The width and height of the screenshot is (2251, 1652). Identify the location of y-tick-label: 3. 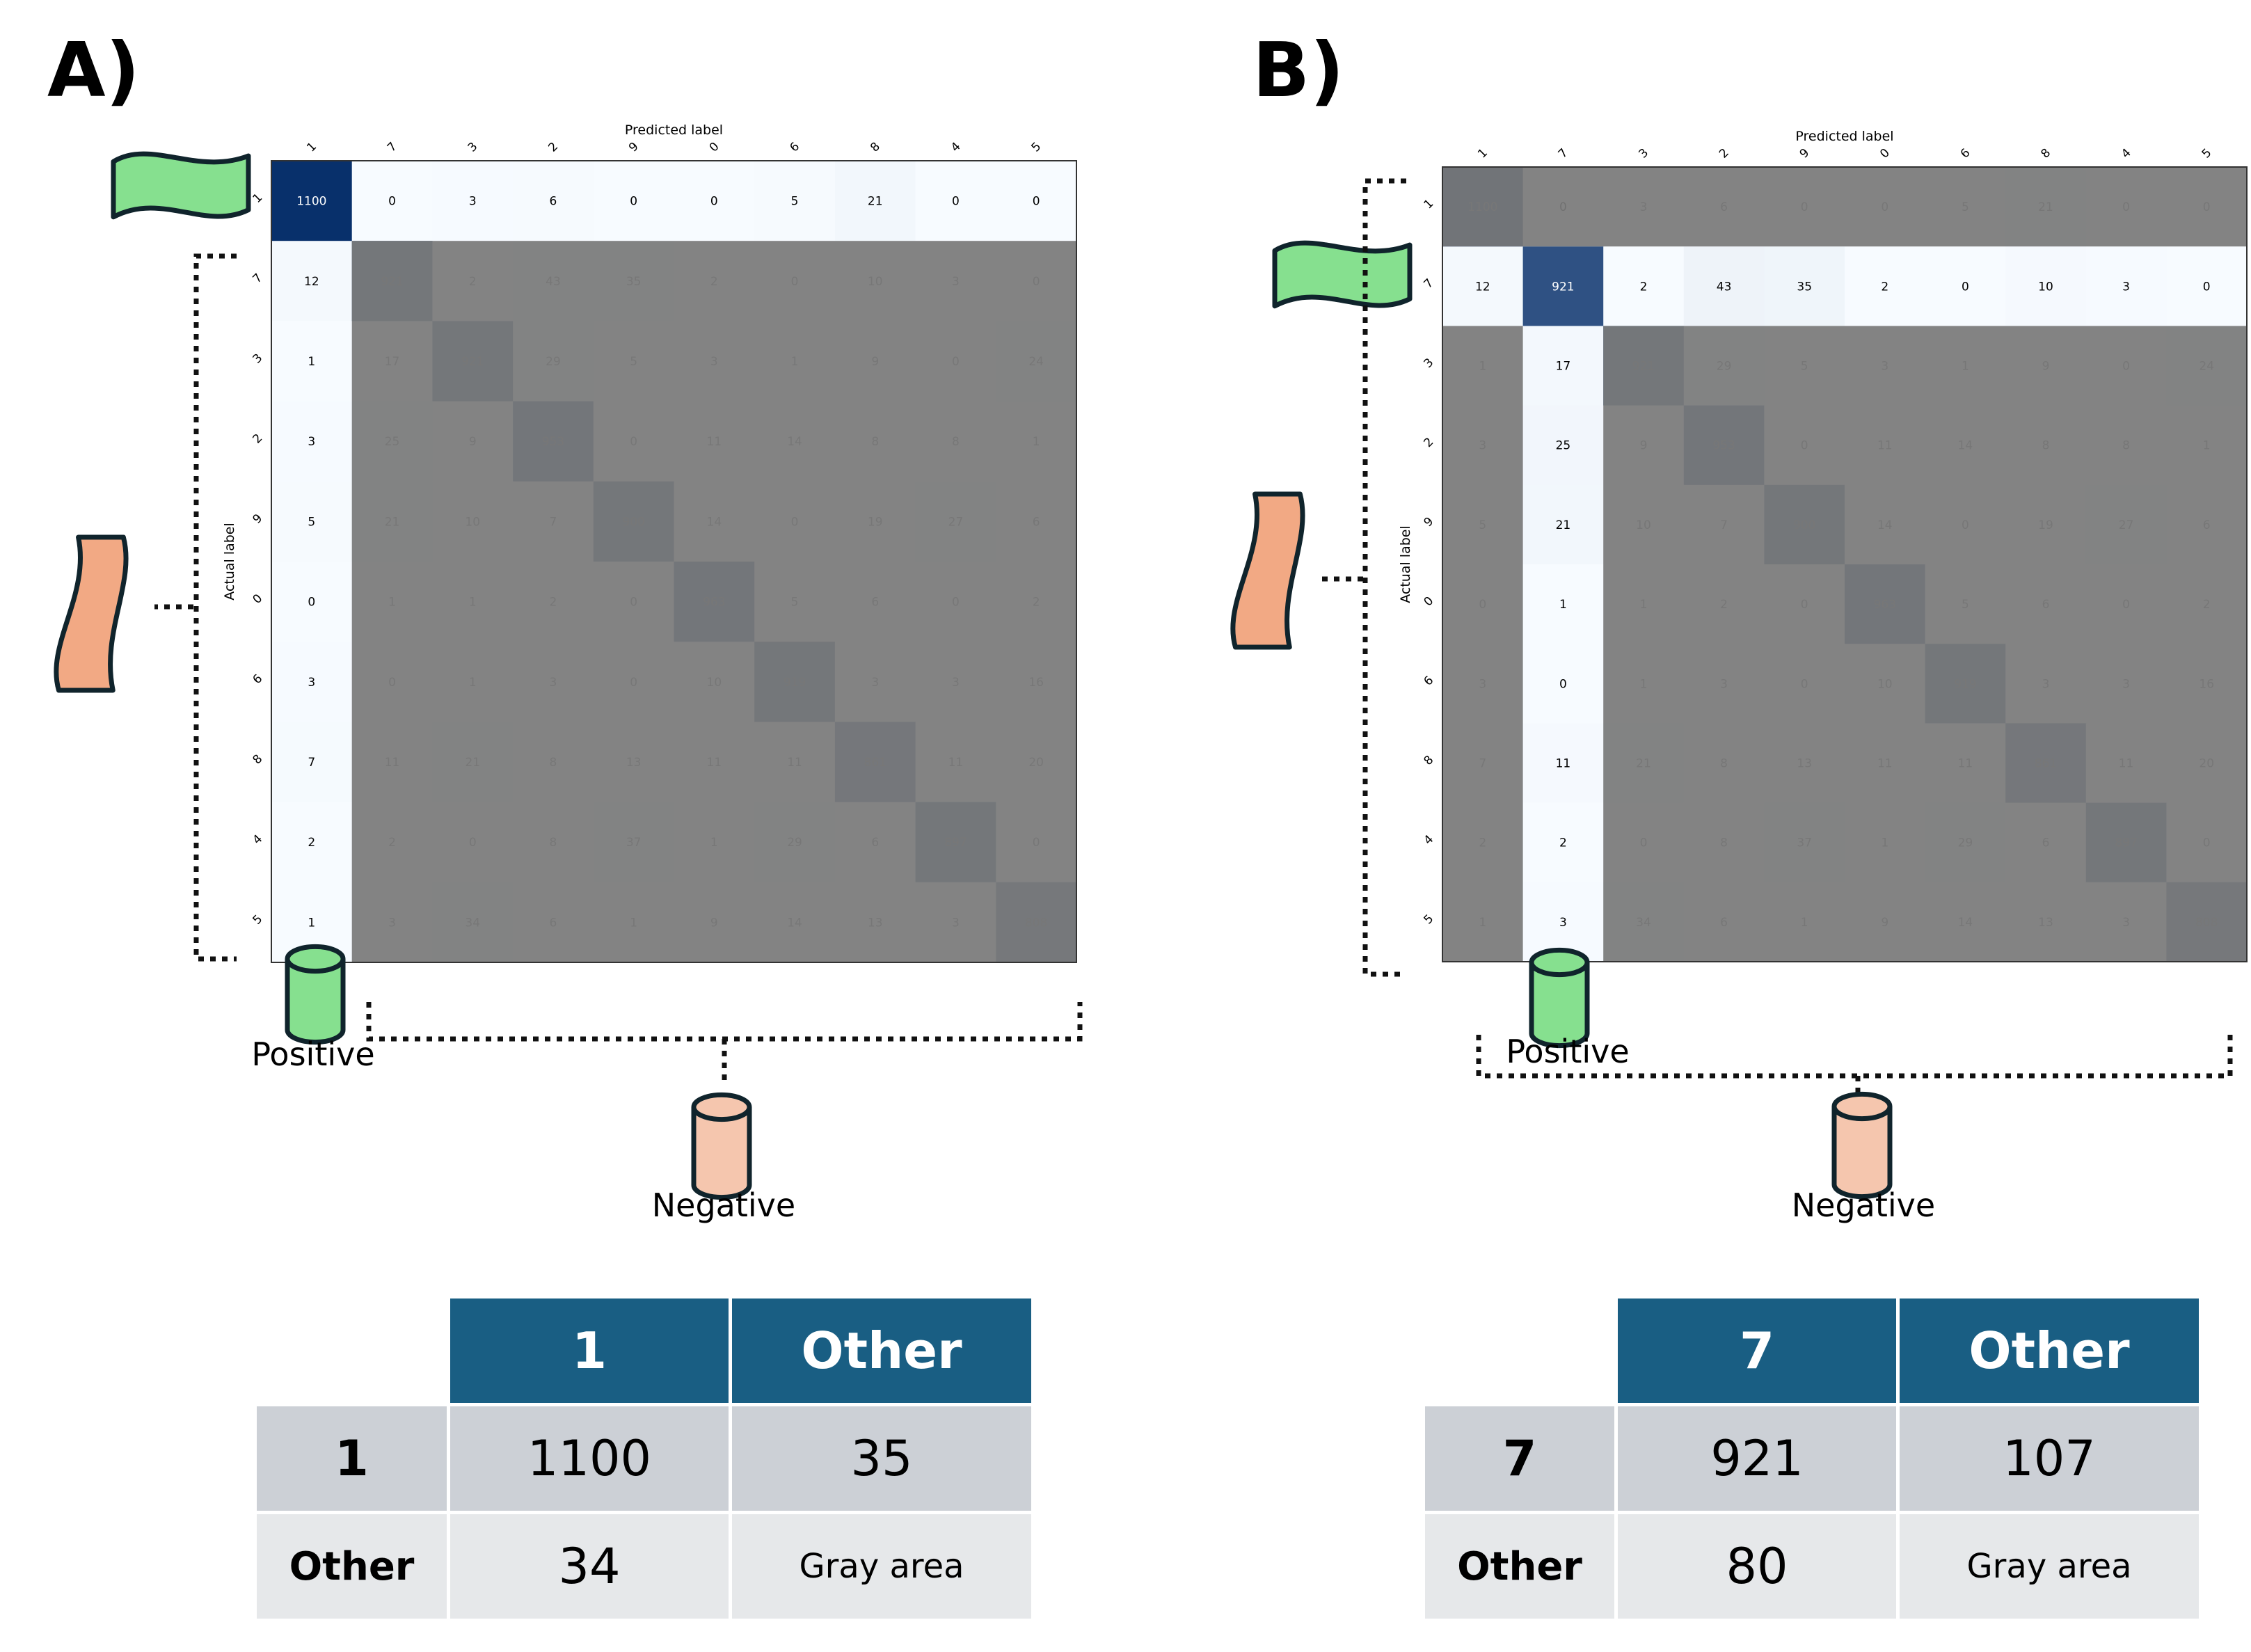
(258, 359).